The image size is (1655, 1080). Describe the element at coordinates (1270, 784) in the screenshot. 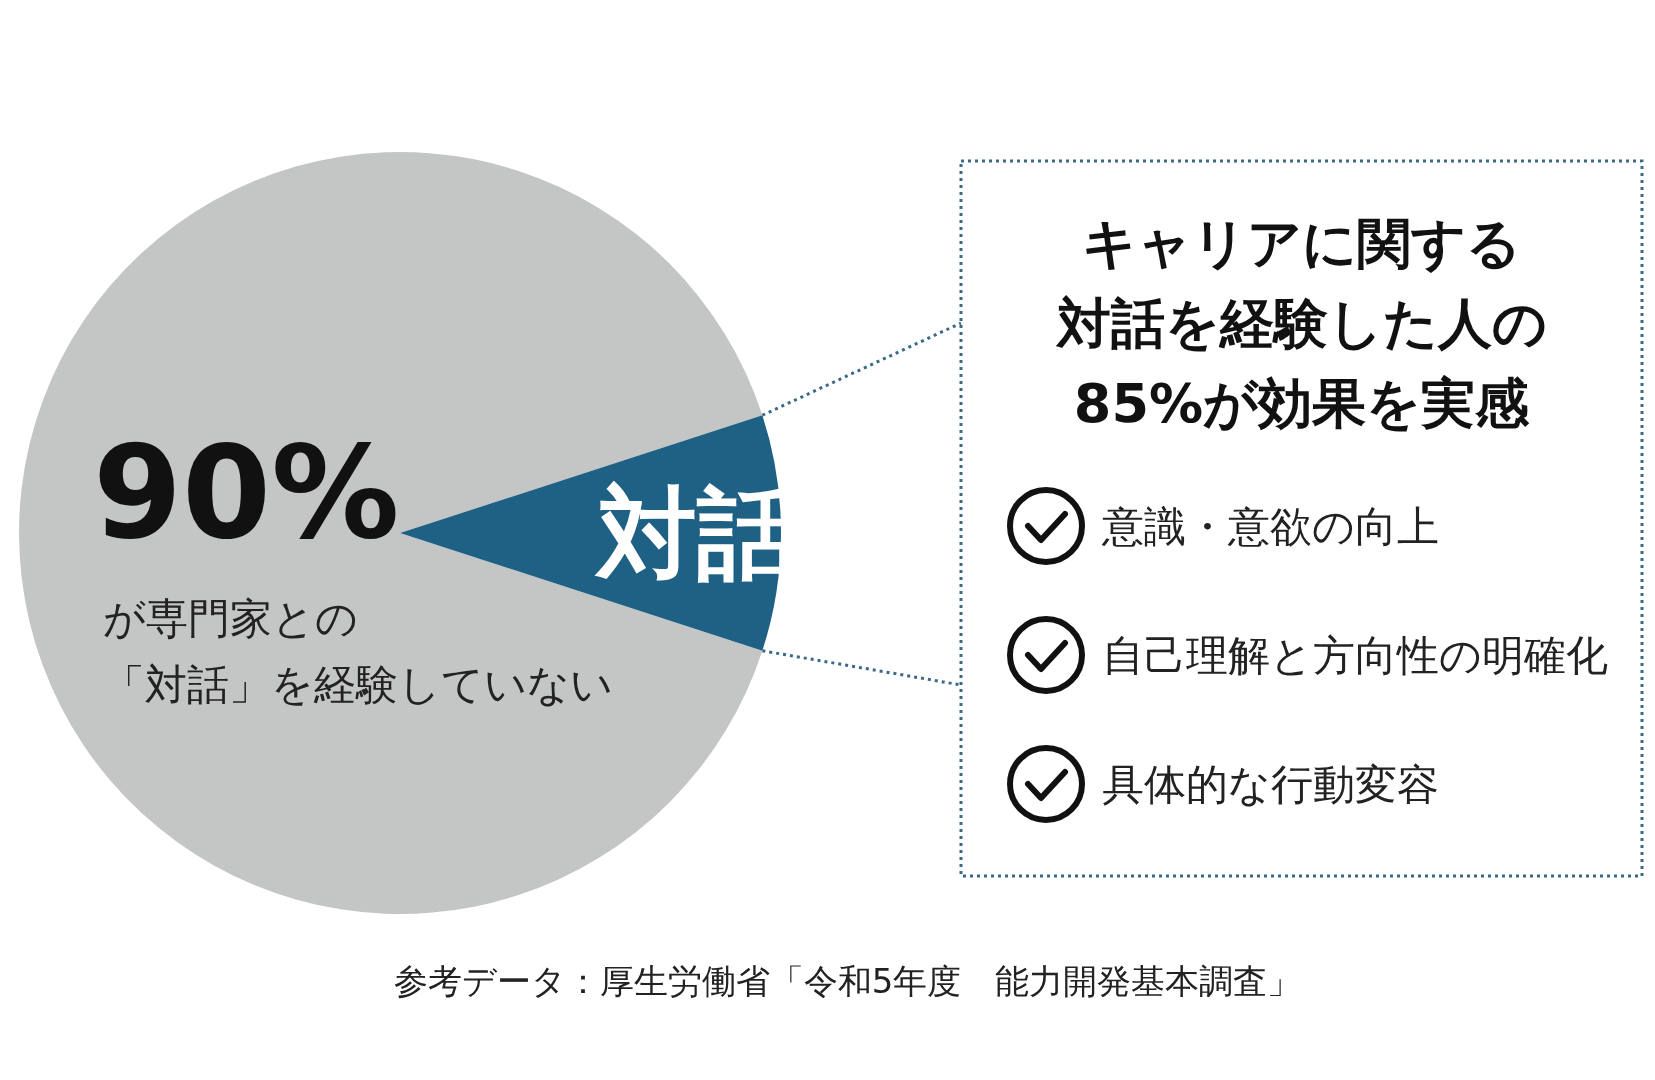

I see `text: 具体的な行動変容` at that location.